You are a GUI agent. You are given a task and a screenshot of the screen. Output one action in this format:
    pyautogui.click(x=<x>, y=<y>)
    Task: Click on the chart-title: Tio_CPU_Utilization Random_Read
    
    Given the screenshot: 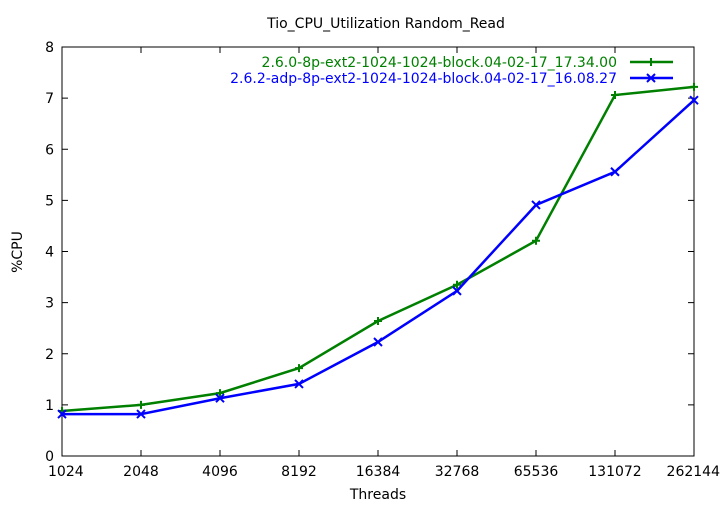 What is the action you would take?
    pyautogui.click(x=385, y=24)
    